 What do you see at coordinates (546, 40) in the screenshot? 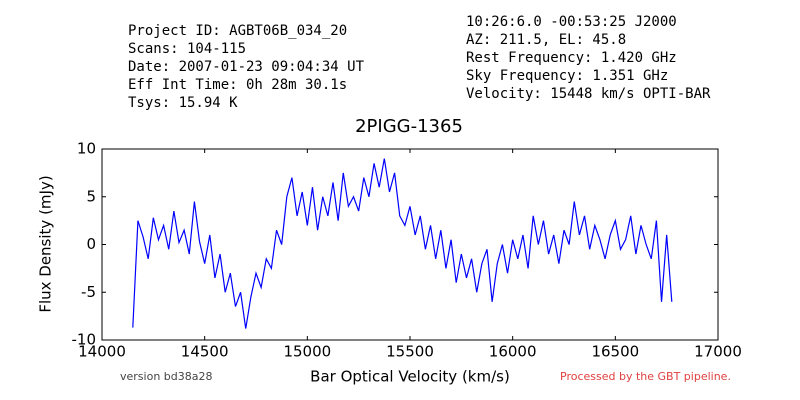
I see `header-line: AZ: 211.5, EL: 45.8` at bounding box center [546, 40].